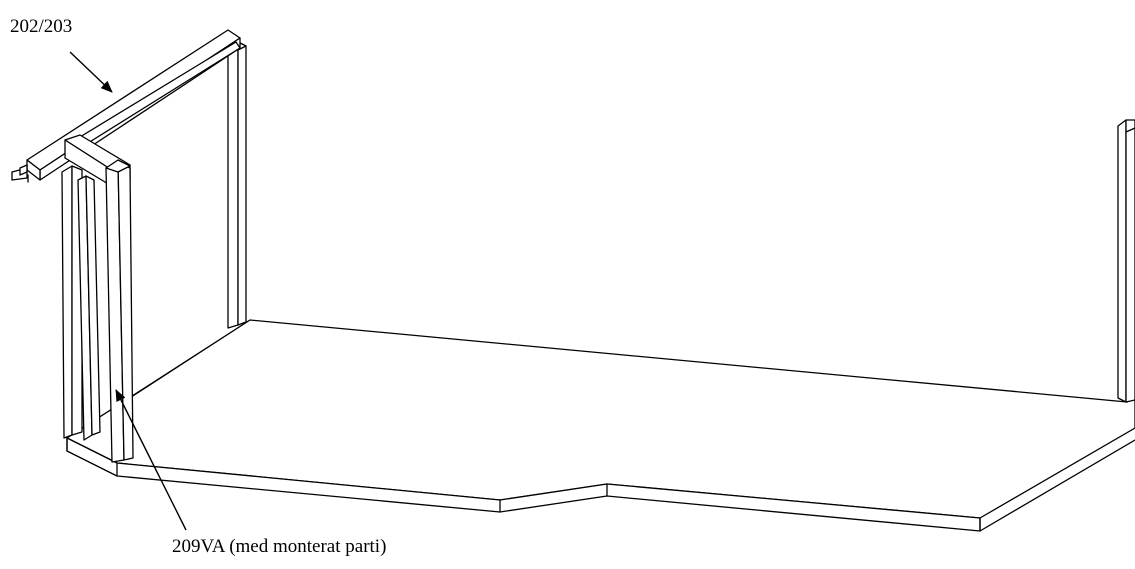 The image size is (1135, 569). I want to click on bottom-label-arrow, so click(151, 459).